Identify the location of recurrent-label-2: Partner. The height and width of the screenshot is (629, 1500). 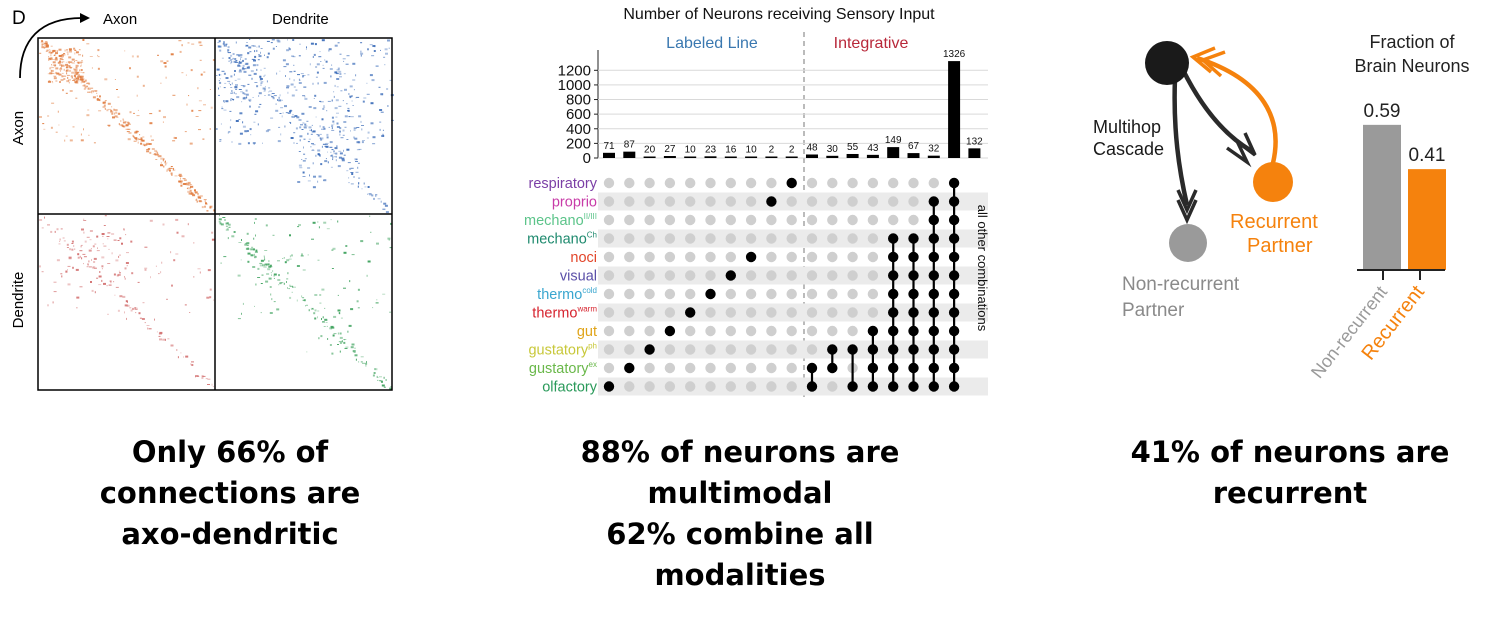
(1280, 246).